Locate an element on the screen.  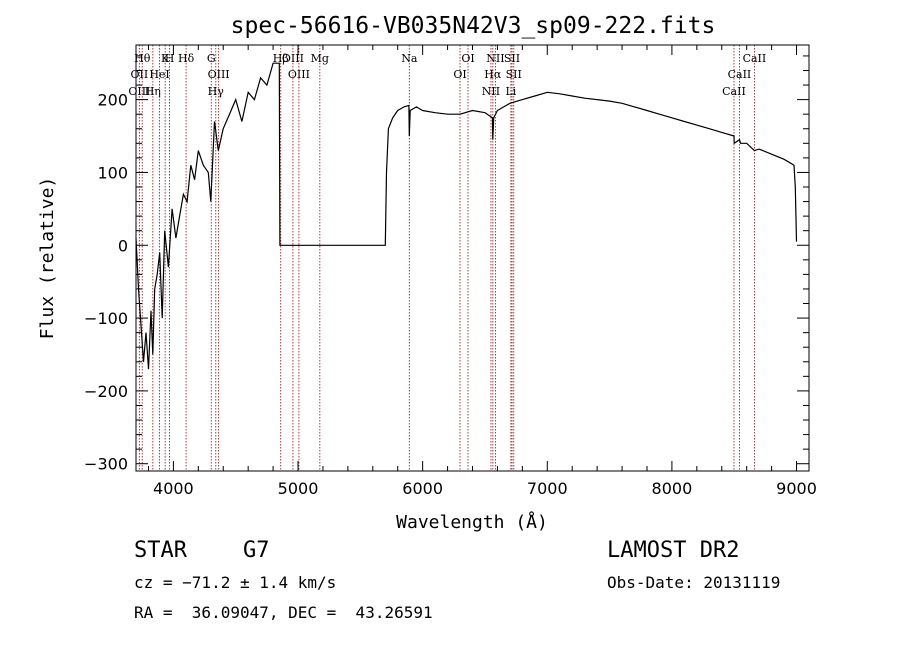
spectral-line-label: Li is located at coordinates (510, 91).